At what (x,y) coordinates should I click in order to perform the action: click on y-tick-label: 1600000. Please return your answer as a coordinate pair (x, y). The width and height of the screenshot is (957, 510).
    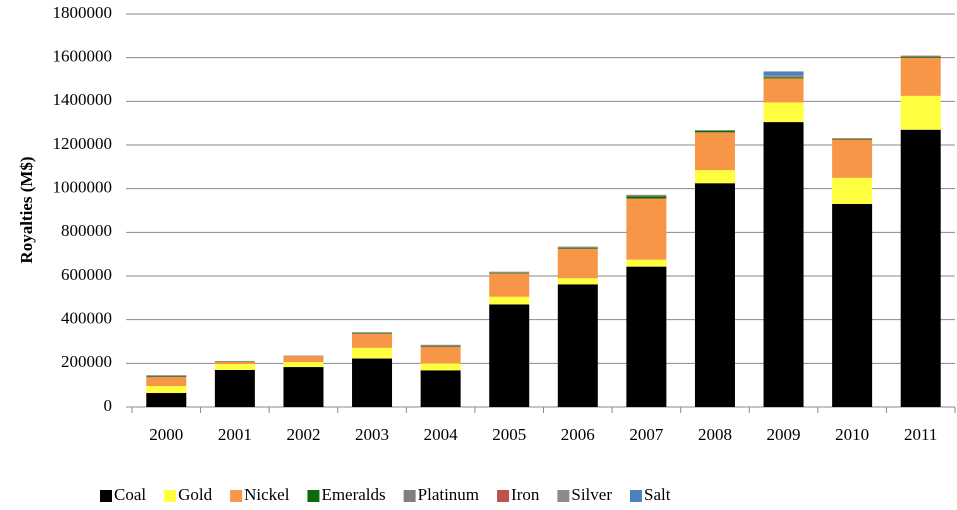
    Looking at the image, I should click on (83, 56).